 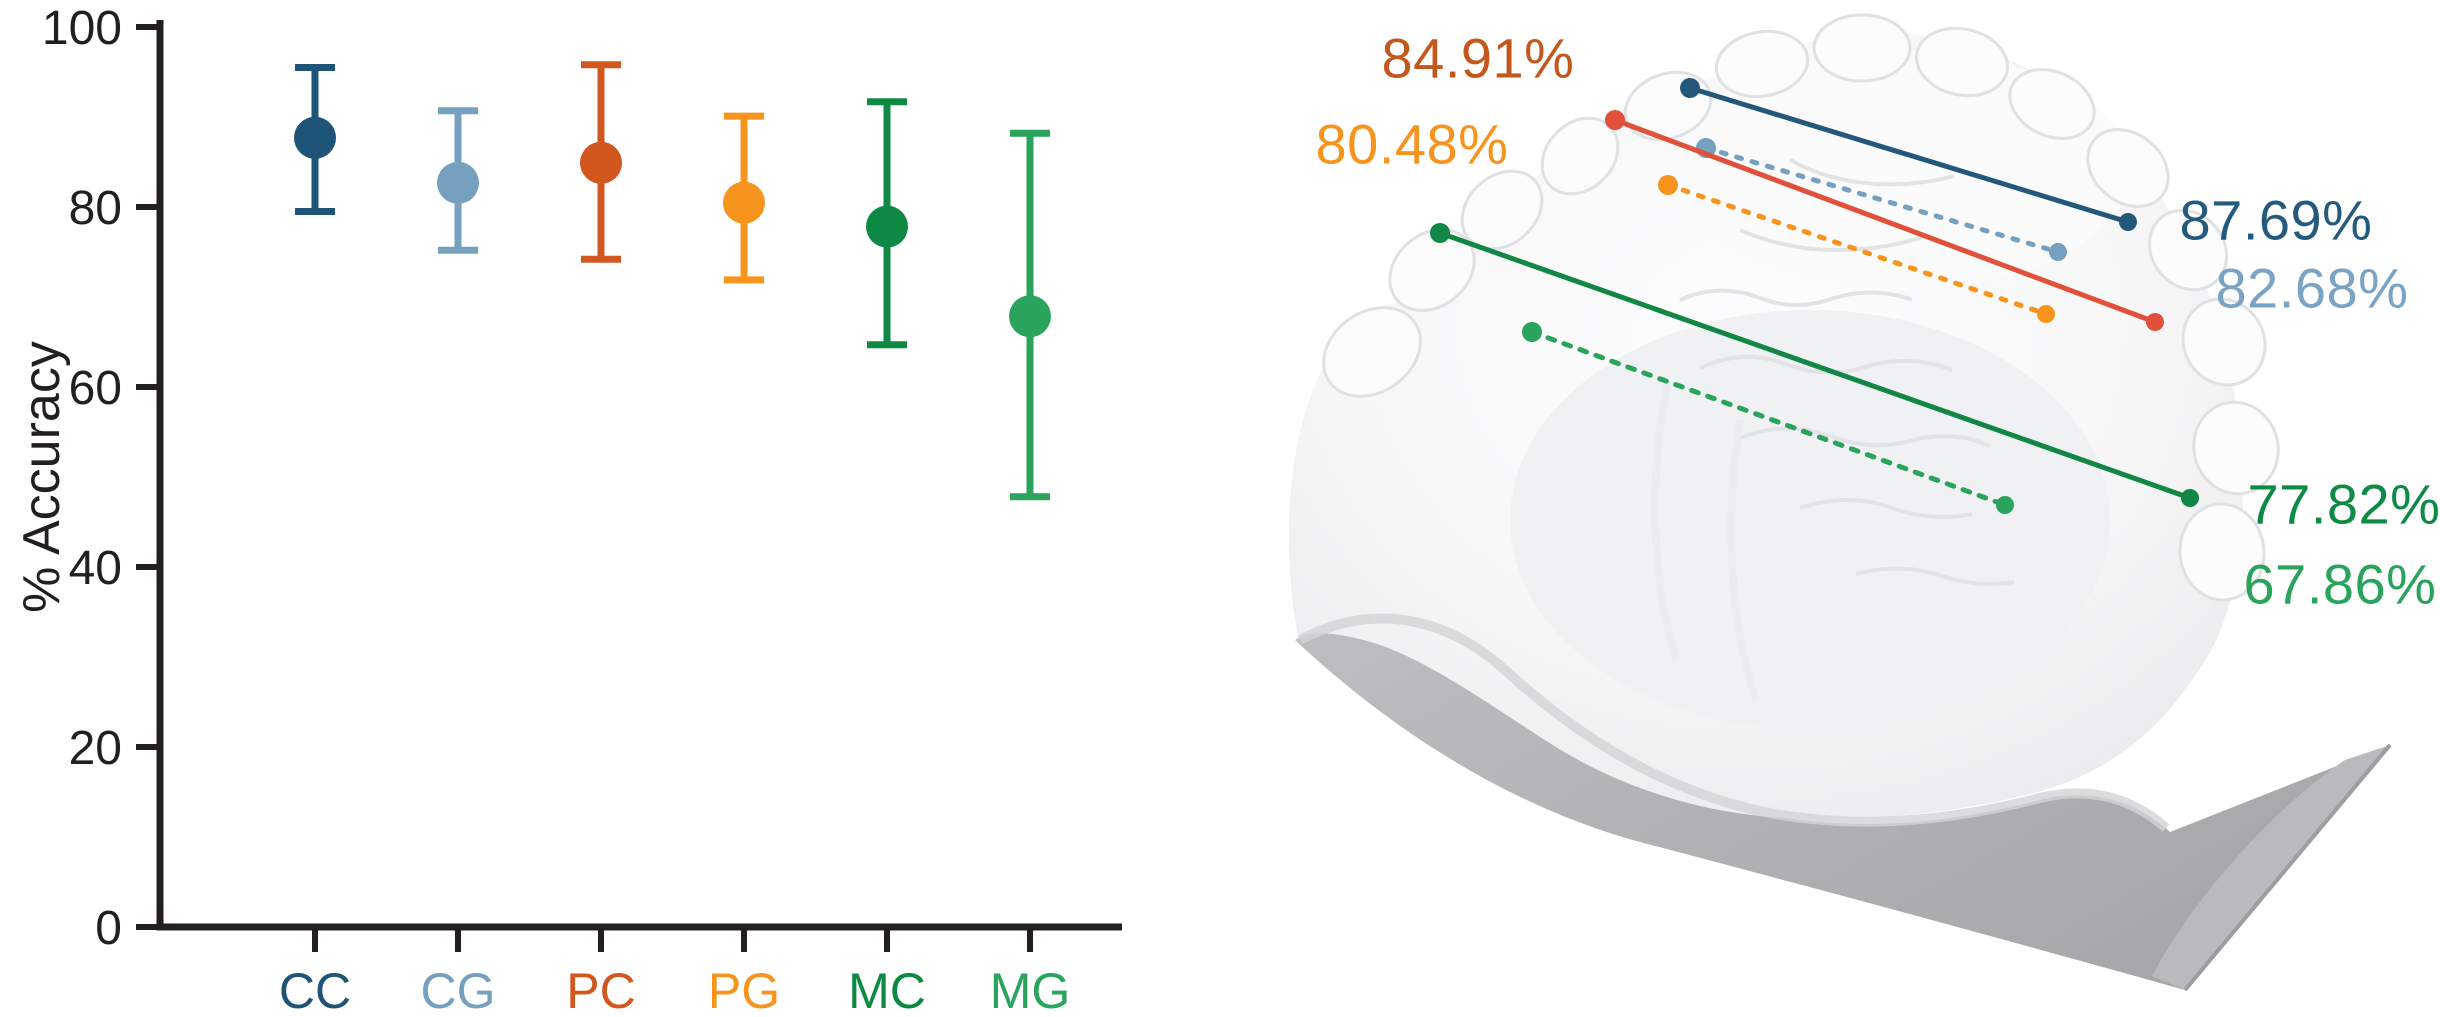 What do you see at coordinates (1733, 722) in the screenshot?
I see `cast-base-shadow` at bounding box center [1733, 722].